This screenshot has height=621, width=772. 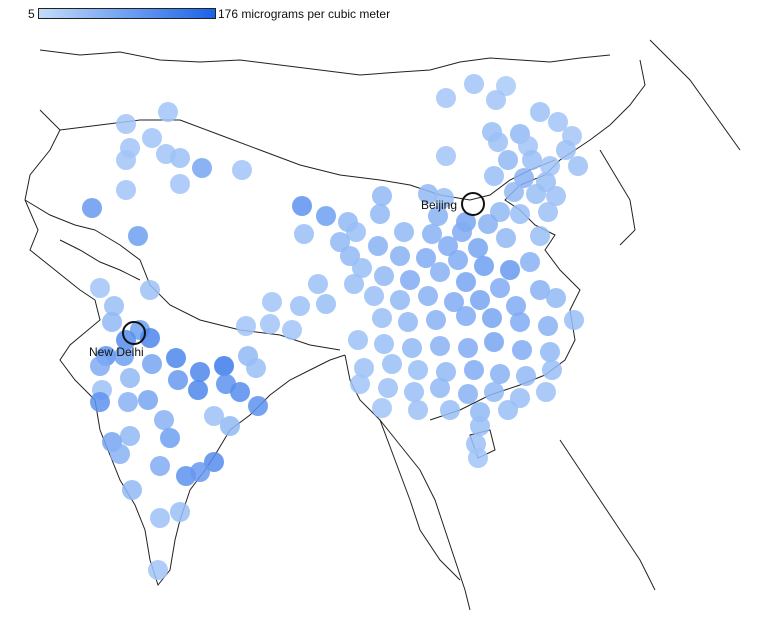 I want to click on city-beijing: Beijing, so click(x=453, y=204).